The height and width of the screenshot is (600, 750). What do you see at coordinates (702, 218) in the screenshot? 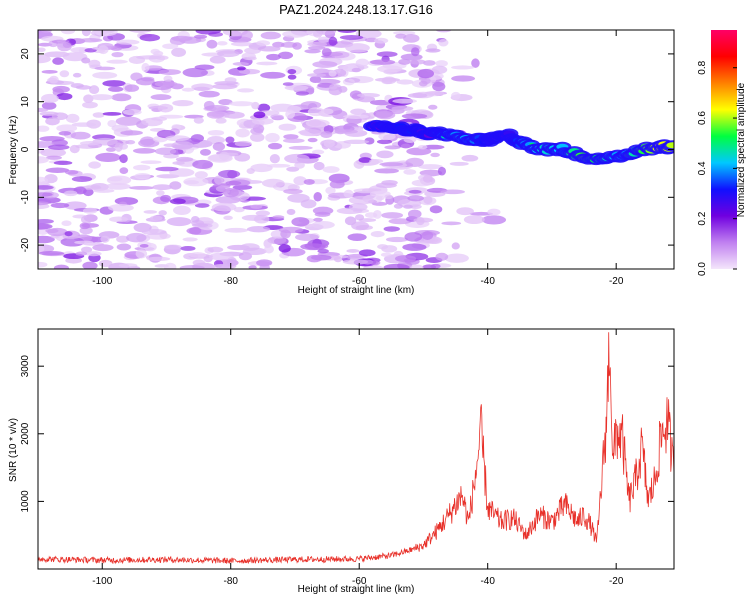
I see `colorbar-tick-label: 0.2` at bounding box center [702, 218].